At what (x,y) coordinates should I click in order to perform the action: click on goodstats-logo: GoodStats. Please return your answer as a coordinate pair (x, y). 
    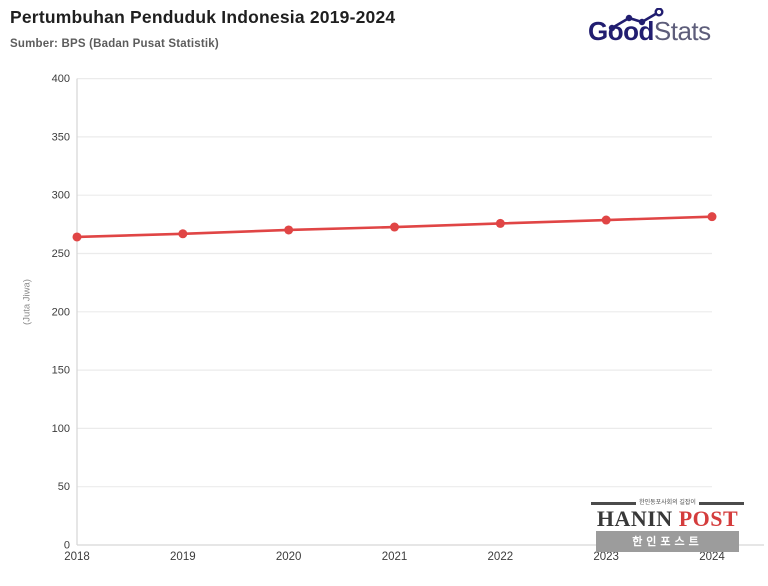
    Looking at the image, I should click on (663, 27).